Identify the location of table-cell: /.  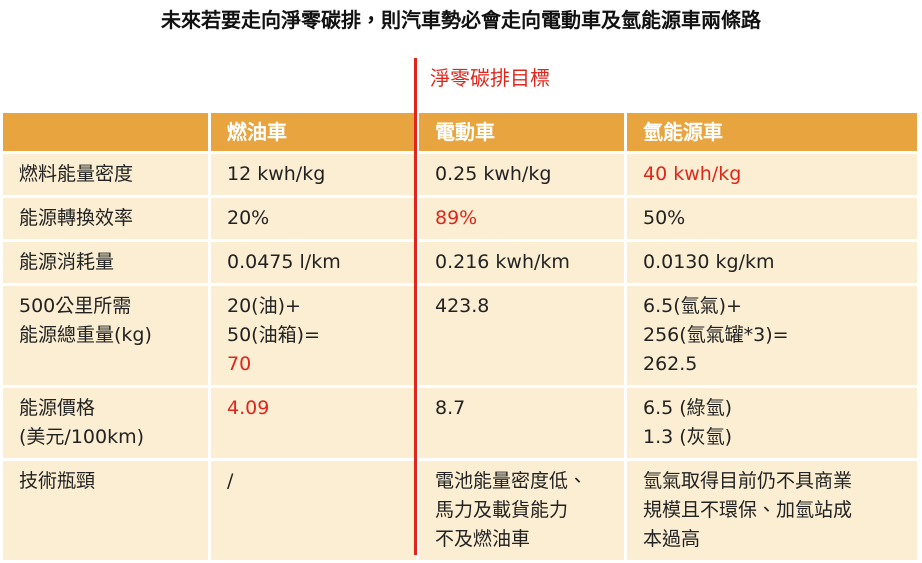
(313, 510).